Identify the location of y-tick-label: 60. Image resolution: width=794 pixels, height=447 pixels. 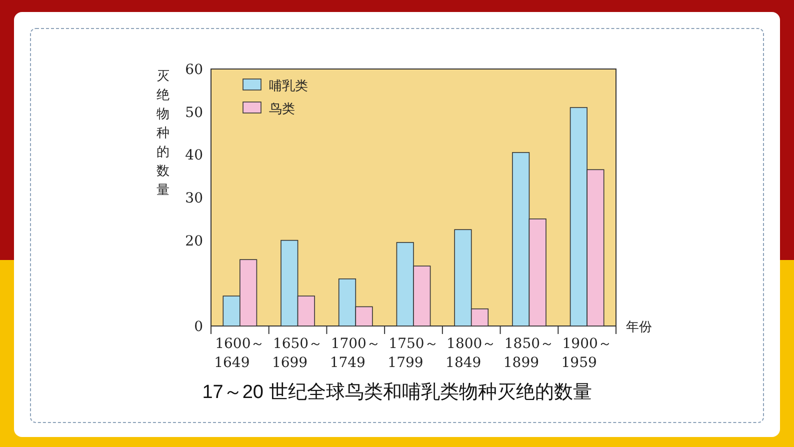
(194, 70).